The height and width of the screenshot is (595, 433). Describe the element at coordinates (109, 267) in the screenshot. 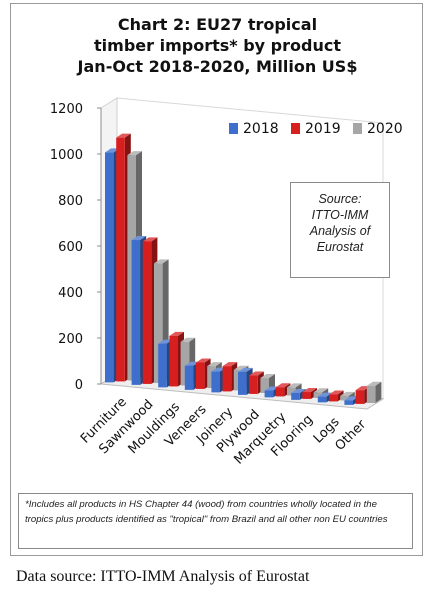

I see `bar-furniture-2018` at that location.